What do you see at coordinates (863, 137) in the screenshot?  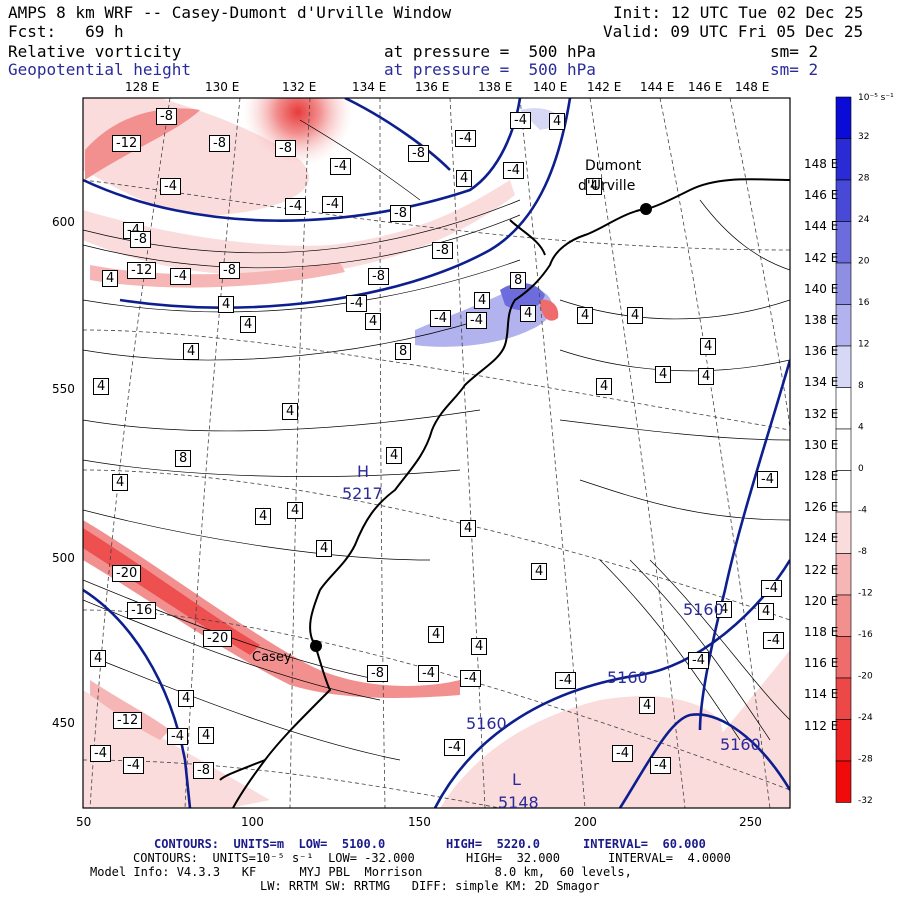 I see `colorbar-tick-label: 32` at bounding box center [863, 137].